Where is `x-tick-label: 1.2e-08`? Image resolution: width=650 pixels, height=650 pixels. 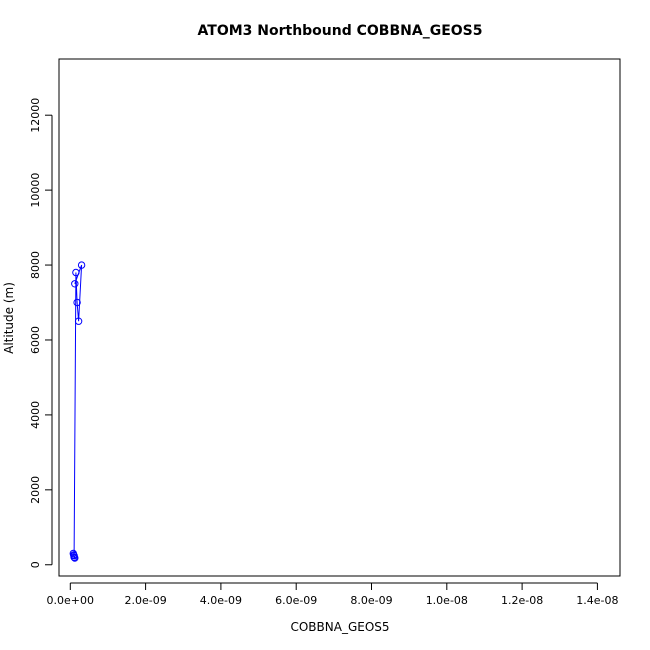
x-tick-label: 1.2e-08 is located at coordinates (522, 600).